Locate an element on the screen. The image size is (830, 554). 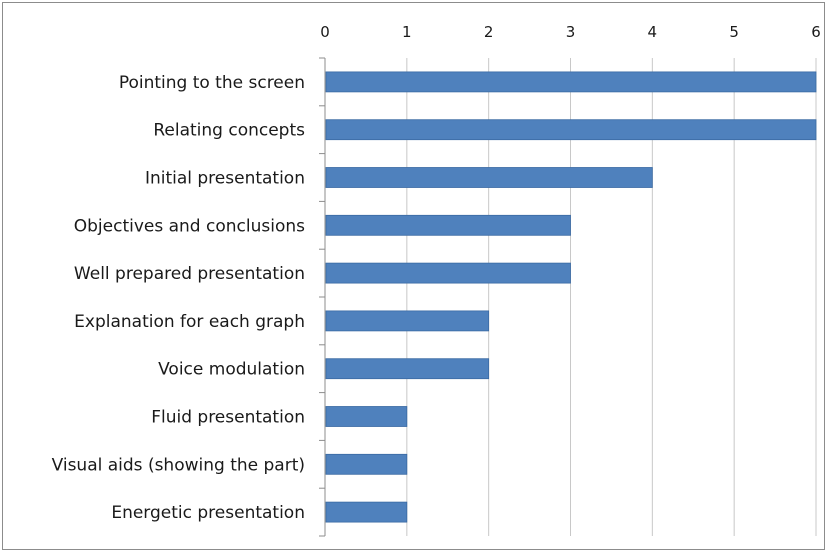
x-tick-label-1: 1 is located at coordinates (407, 32).